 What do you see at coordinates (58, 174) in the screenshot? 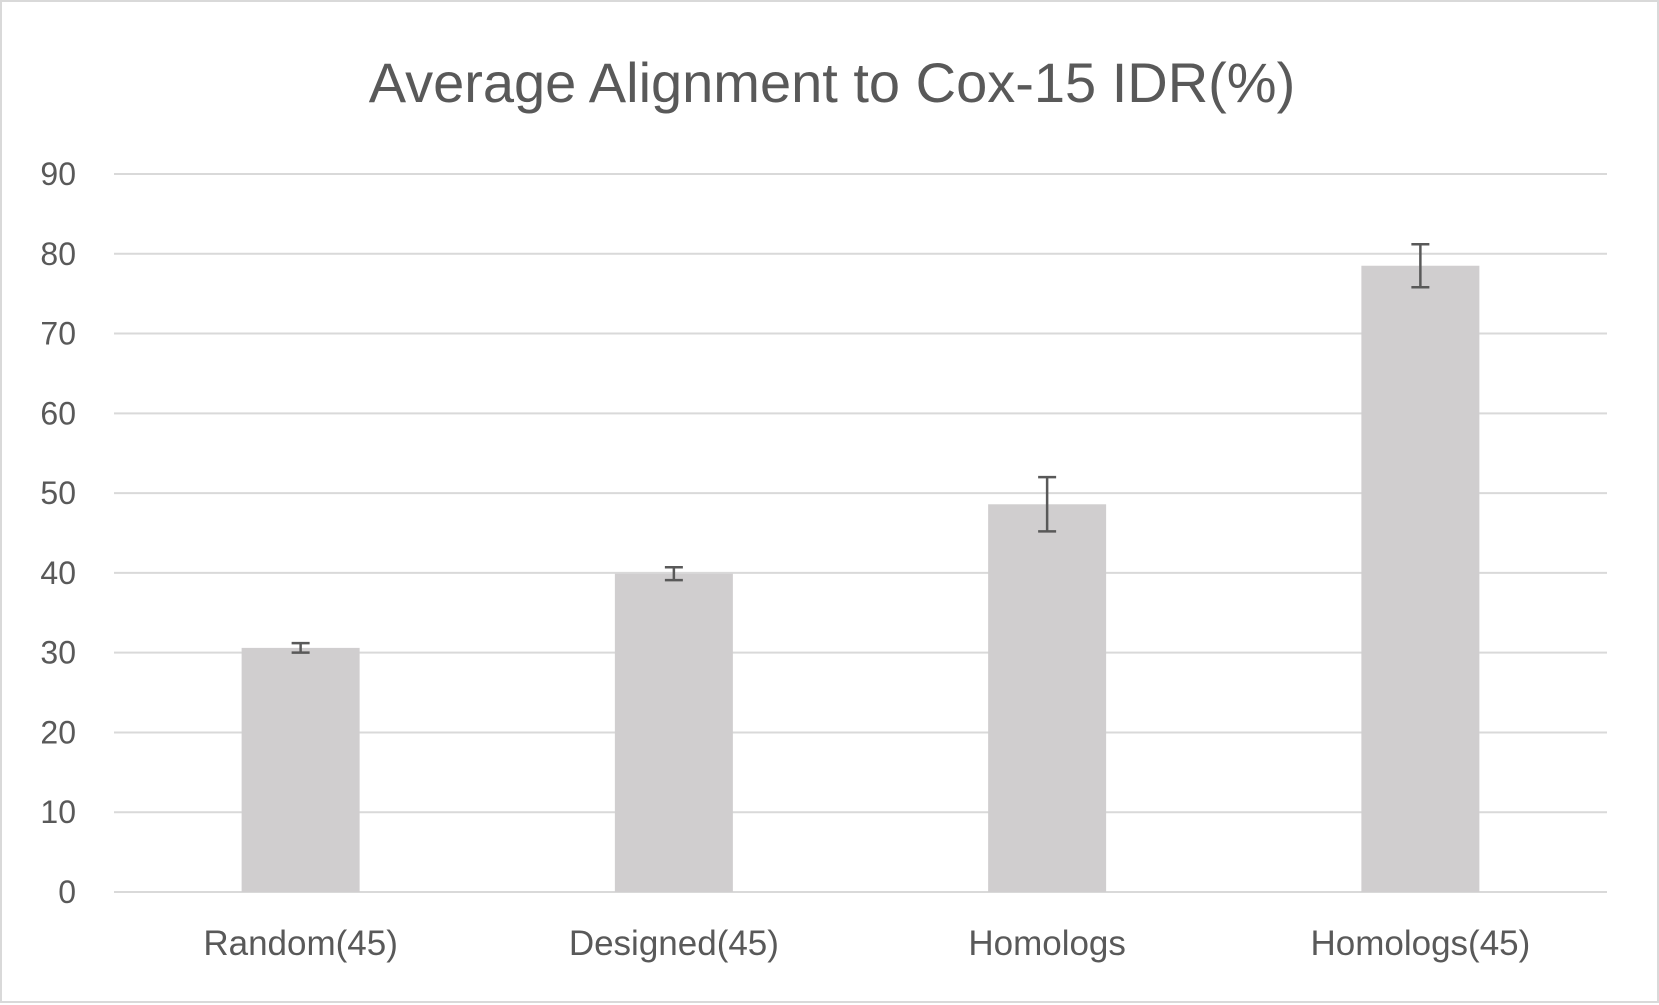
I see `y-tick-label: 90` at bounding box center [58, 174].